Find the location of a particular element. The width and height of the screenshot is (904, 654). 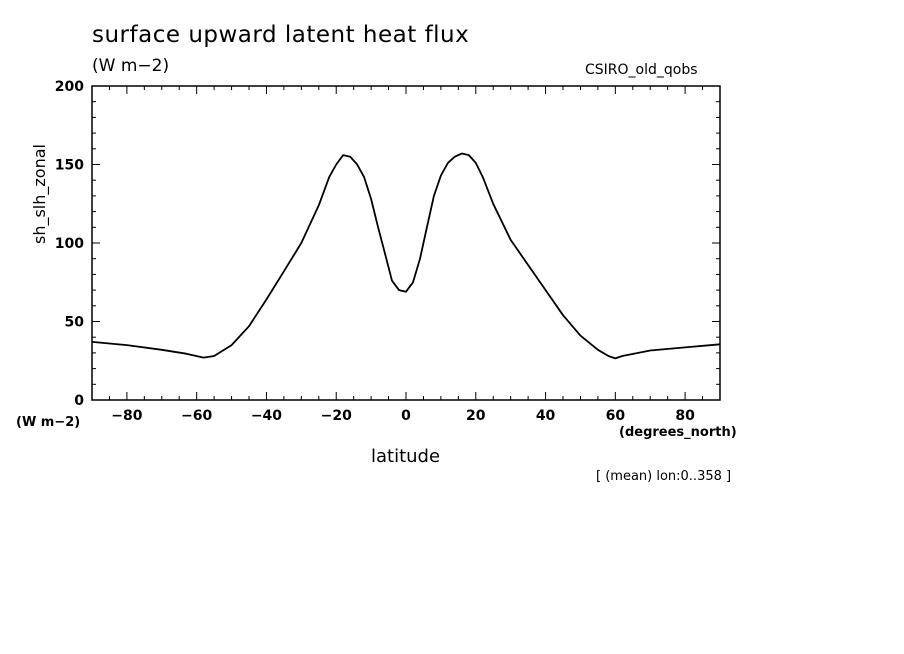

y-tick-label: 150 is located at coordinates (69, 166).